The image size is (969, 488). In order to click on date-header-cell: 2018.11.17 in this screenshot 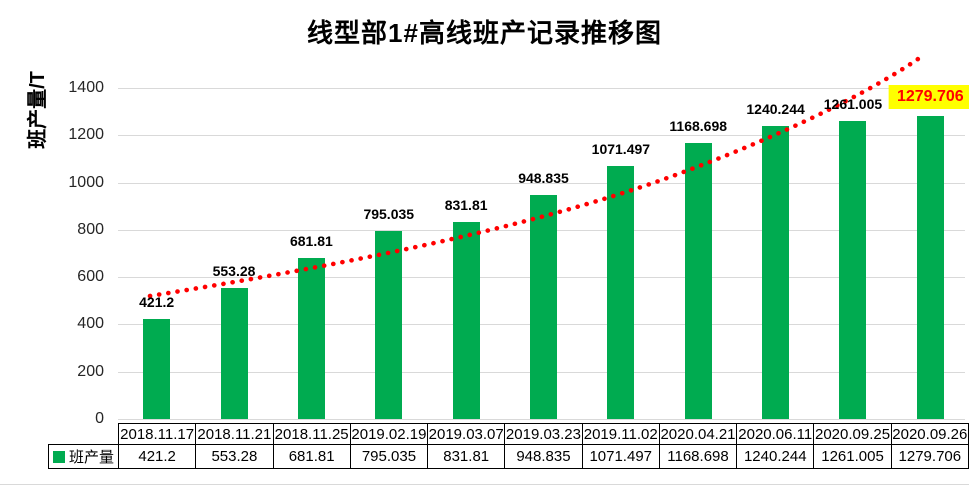, I will do `click(157, 434)`.